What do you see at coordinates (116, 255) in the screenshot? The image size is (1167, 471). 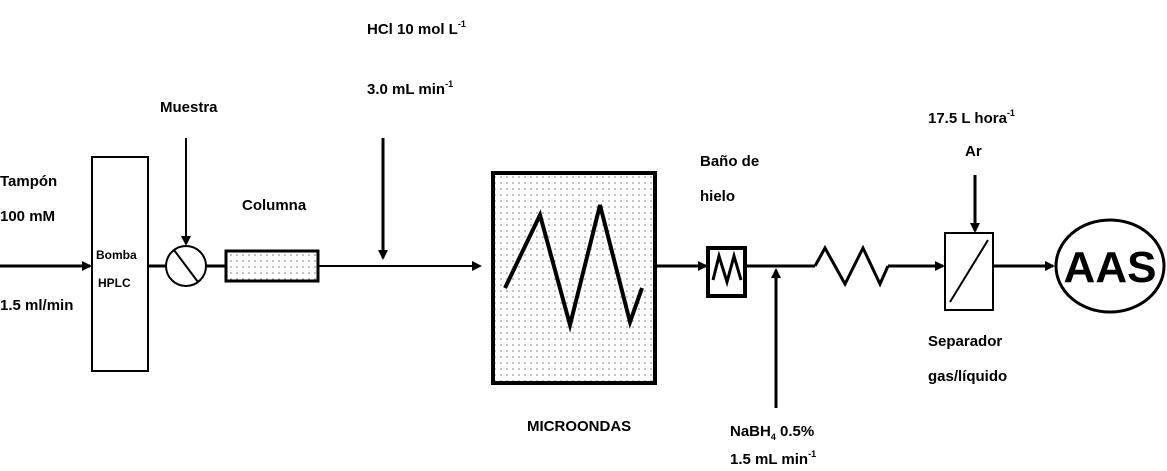 I see `label: Bomba` at bounding box center [116, 255].